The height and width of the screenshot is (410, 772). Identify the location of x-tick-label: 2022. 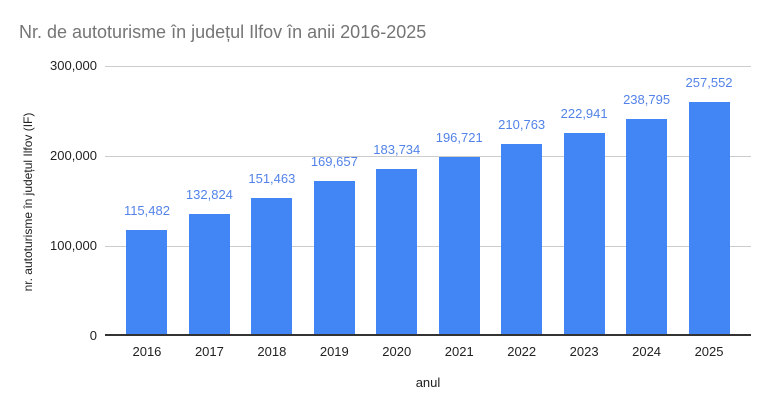
(522, 351).